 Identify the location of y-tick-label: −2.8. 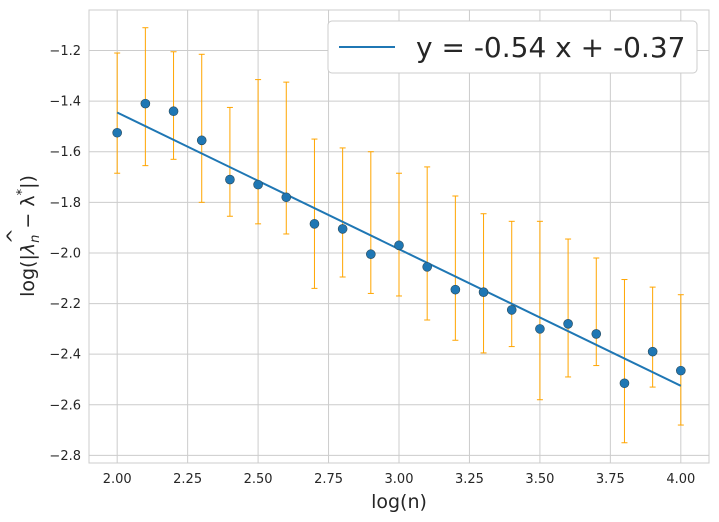
(65, 456).